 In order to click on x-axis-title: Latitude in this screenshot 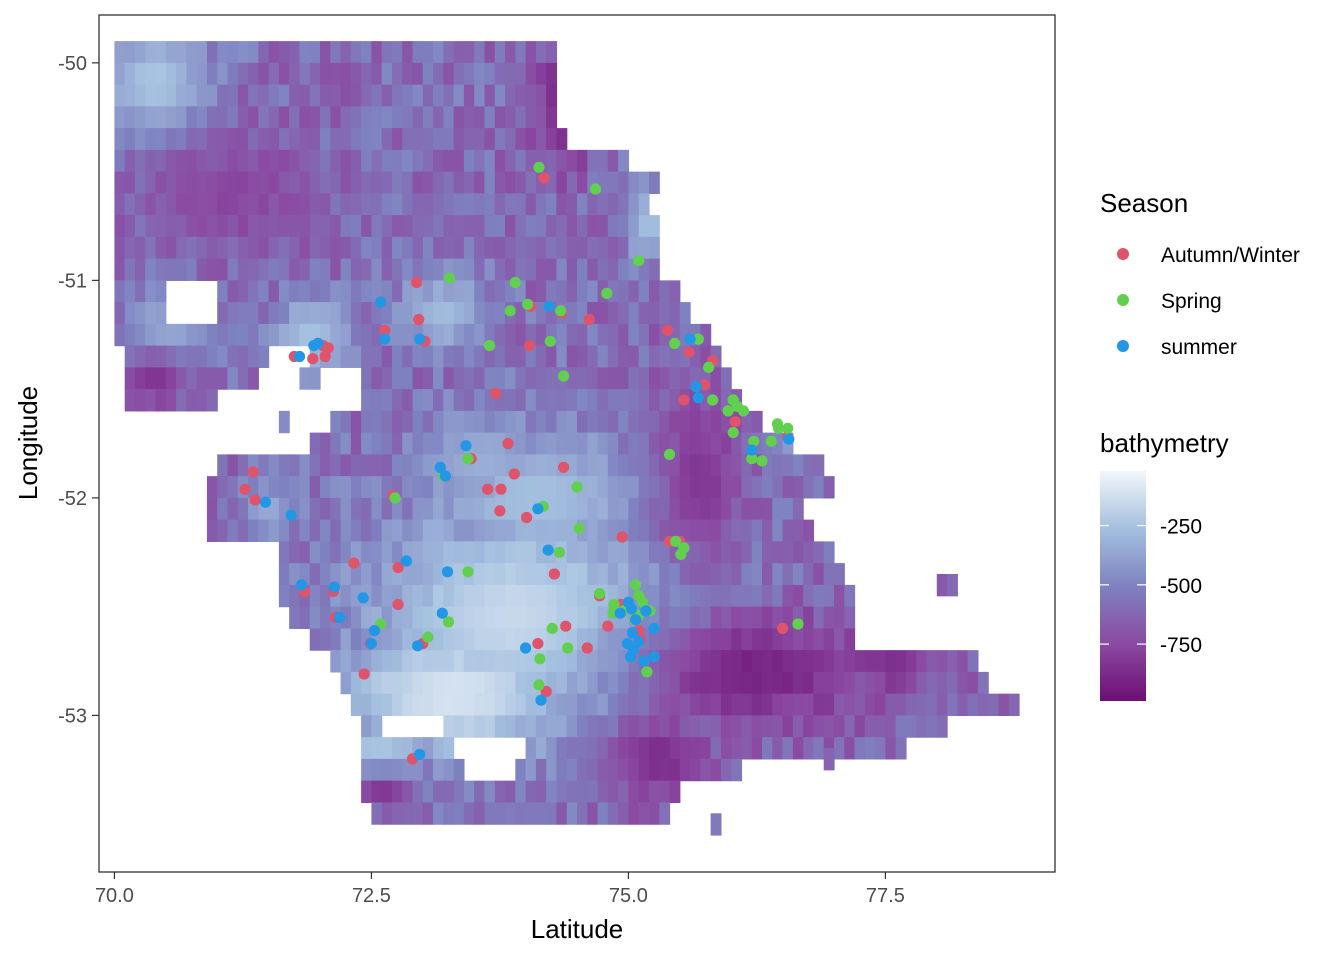, I will do `click(577, 929)`.